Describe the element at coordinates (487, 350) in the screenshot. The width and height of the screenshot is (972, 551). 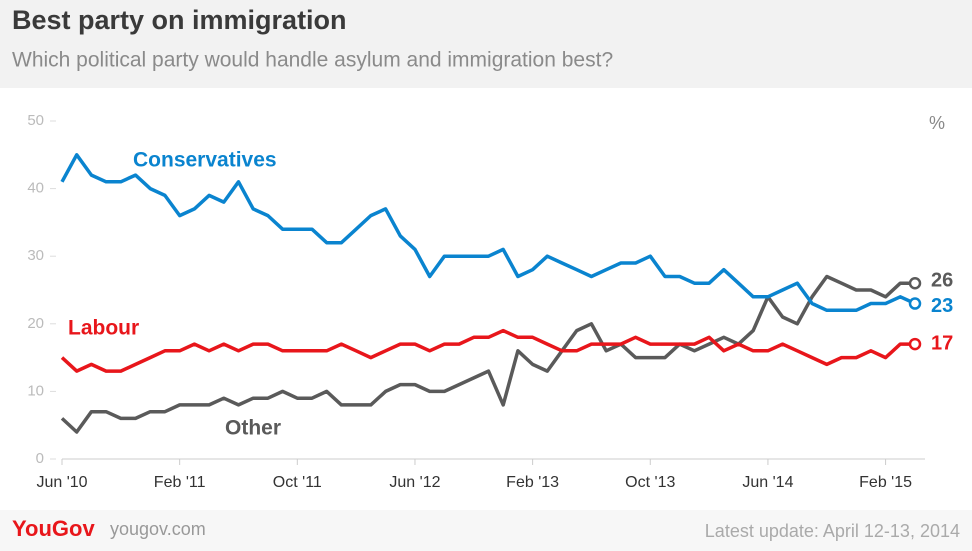
I see `series-line` at that location.